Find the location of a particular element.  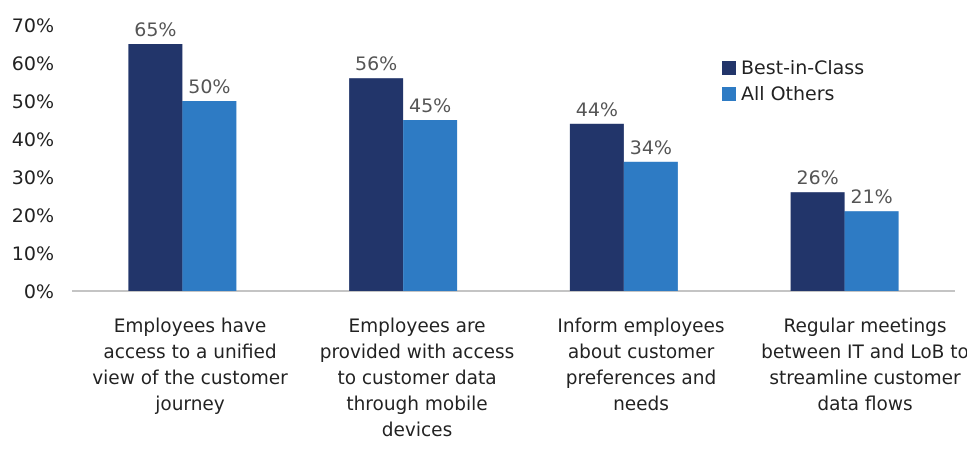

data-label: 44% is located at coordinates (597, 110).